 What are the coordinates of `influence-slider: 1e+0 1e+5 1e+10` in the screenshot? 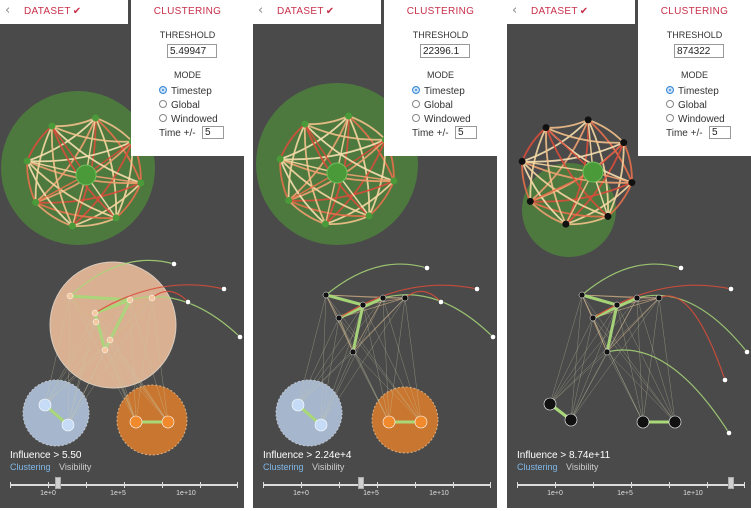 It's located at (631, 489).